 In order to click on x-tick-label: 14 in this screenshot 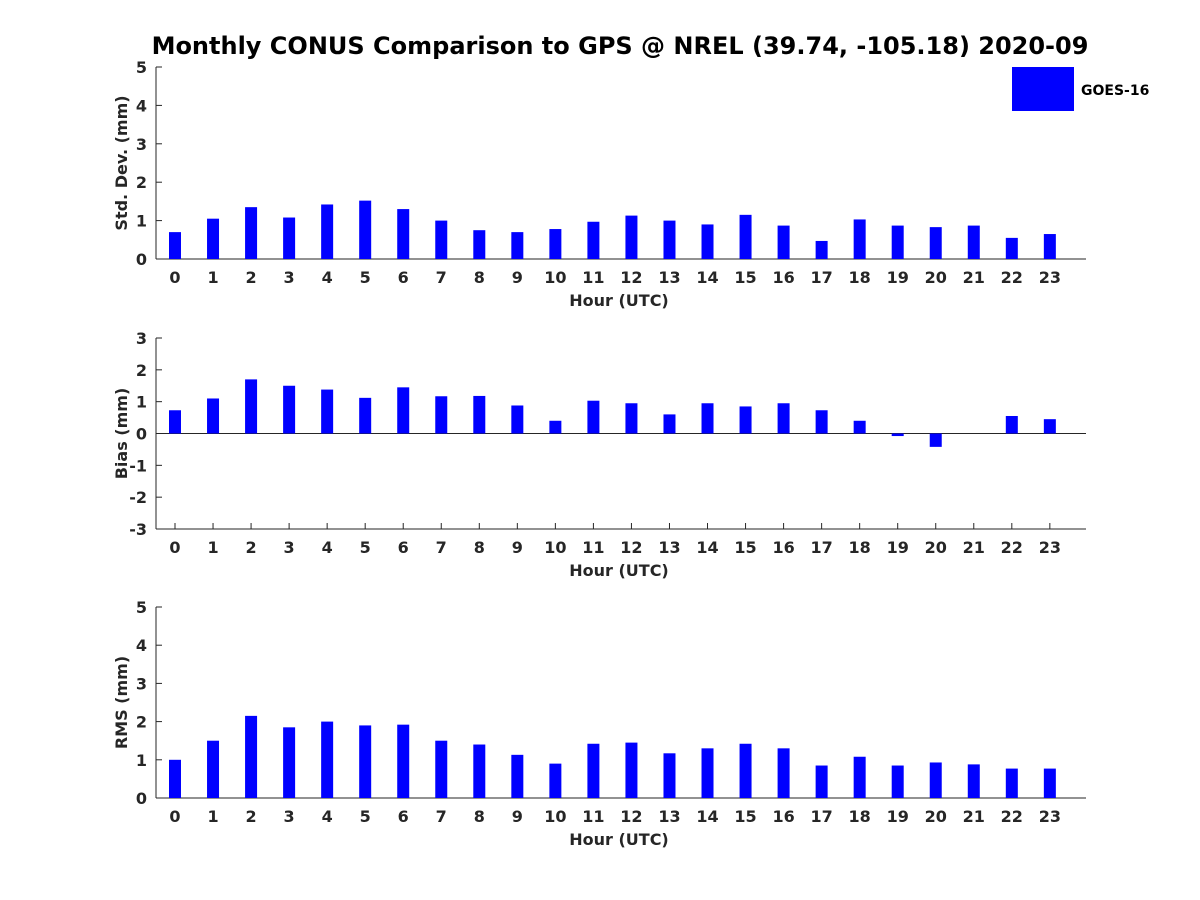, I will do `click(707, 816)`.